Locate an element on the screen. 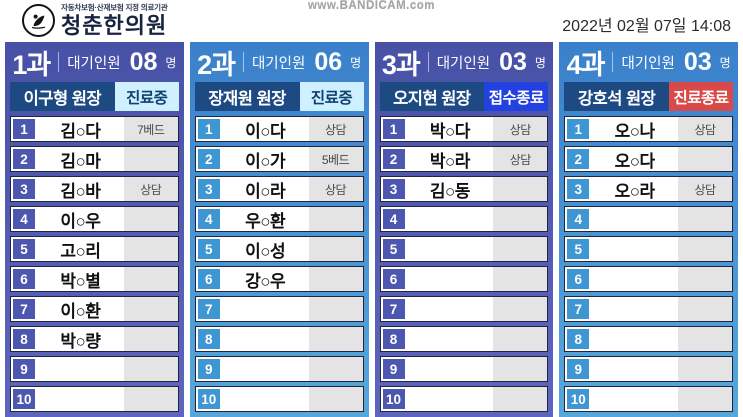 The height and width of the screenshot is (417, 743). doctor-name: 오지현 원장 is located at coordinates (432, 96).